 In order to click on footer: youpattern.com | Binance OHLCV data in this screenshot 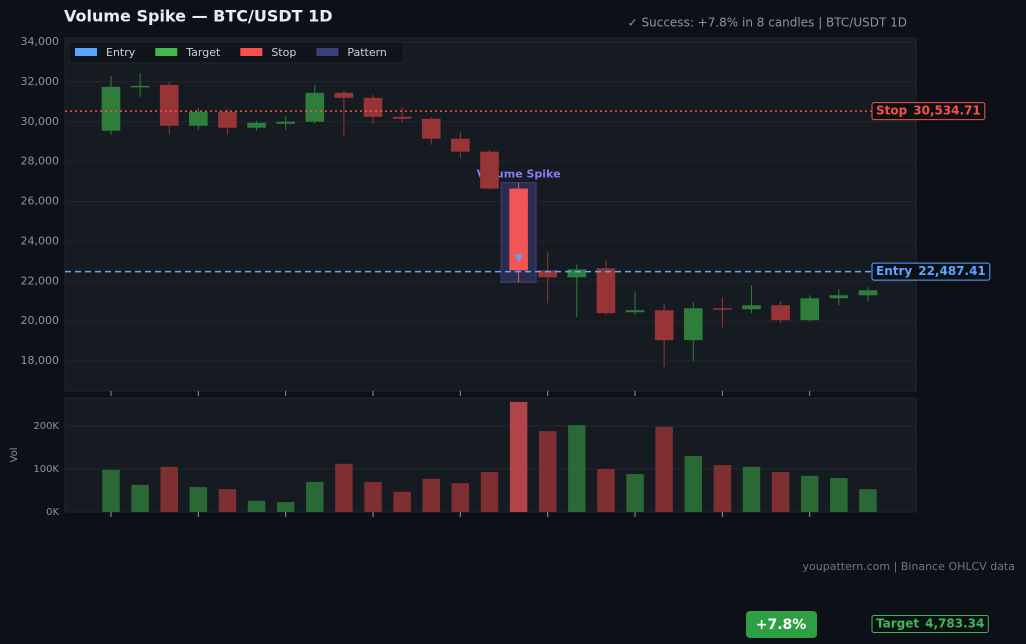, I will do `click(909, 566)`.